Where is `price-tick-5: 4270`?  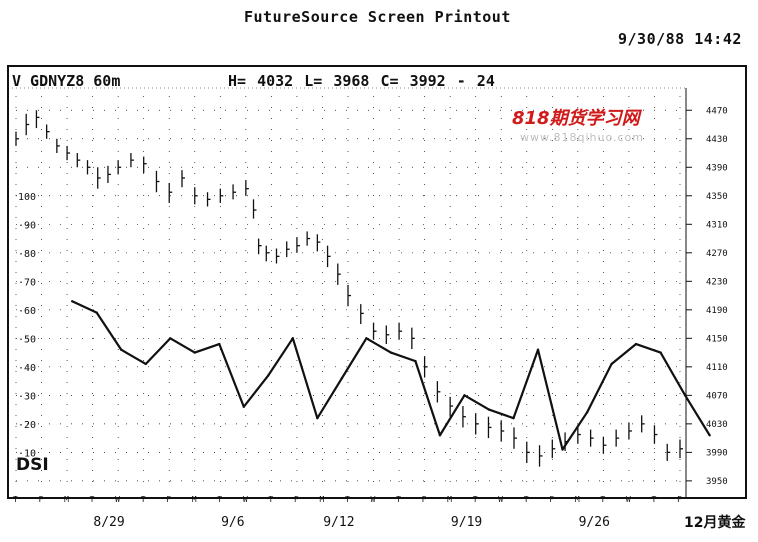
price-tick-5: 4270 is located at coordinates (717, 254).